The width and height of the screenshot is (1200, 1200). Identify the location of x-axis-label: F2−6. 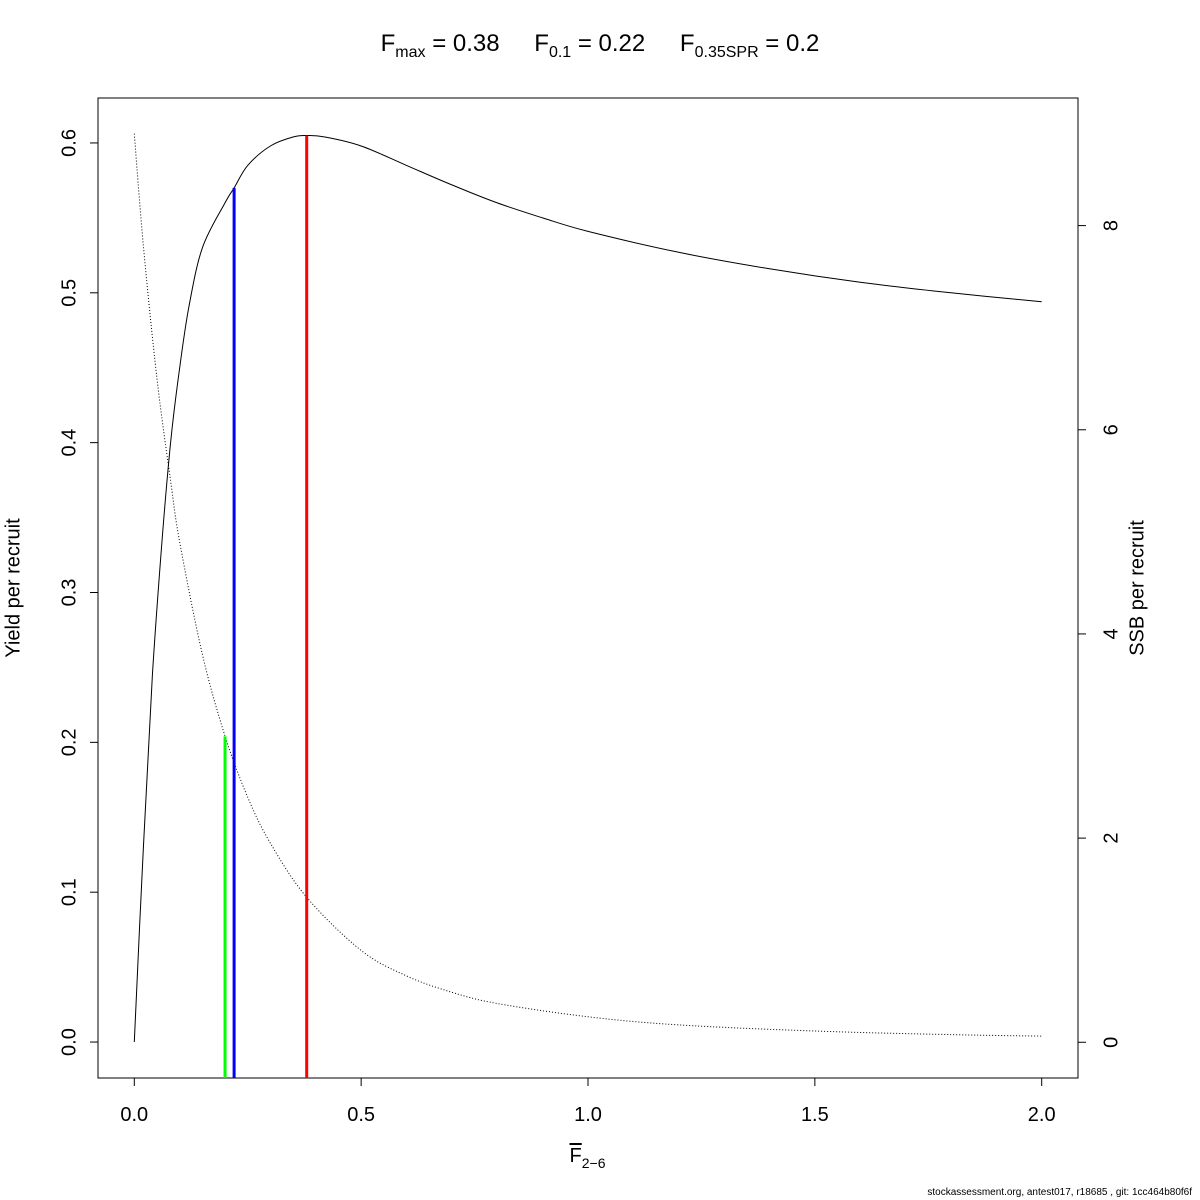
(587, 1158).